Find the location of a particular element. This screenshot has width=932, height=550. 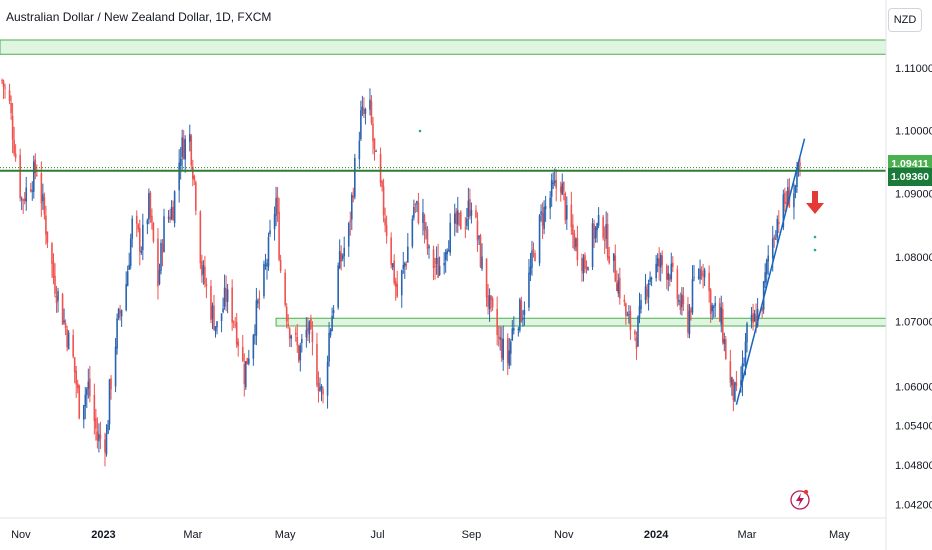

support-trendline is located at coordinates (770, 271).